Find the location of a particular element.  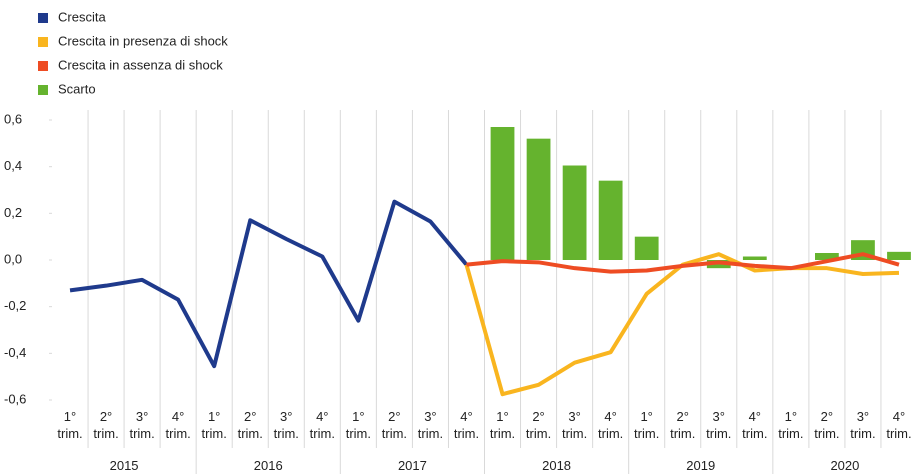

legend-label: Crescita in presenza di shock is located at coordinates (143, 40).